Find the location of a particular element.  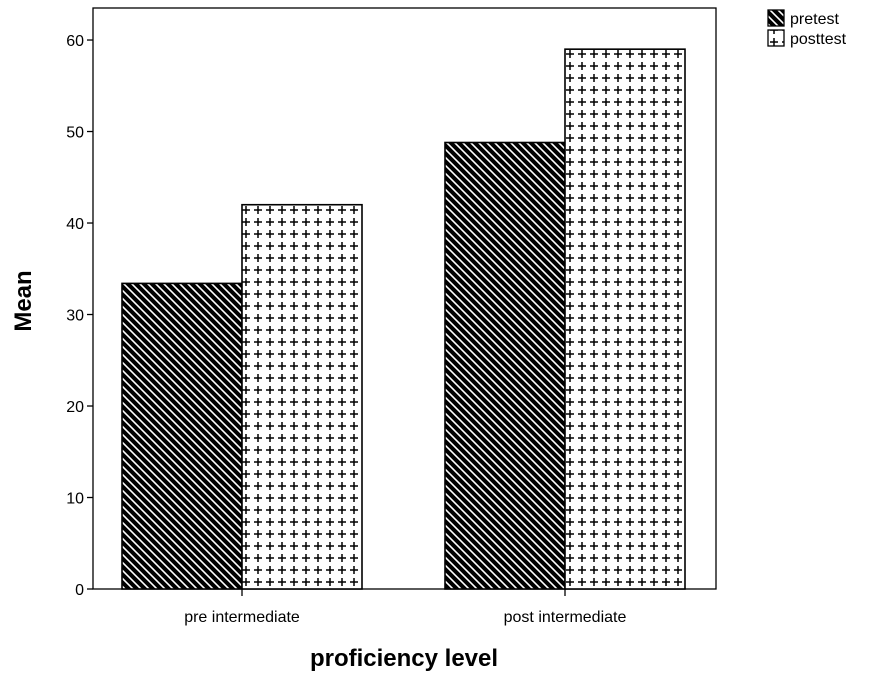

legend: pretest posttest is located at coordinates (807, 28).